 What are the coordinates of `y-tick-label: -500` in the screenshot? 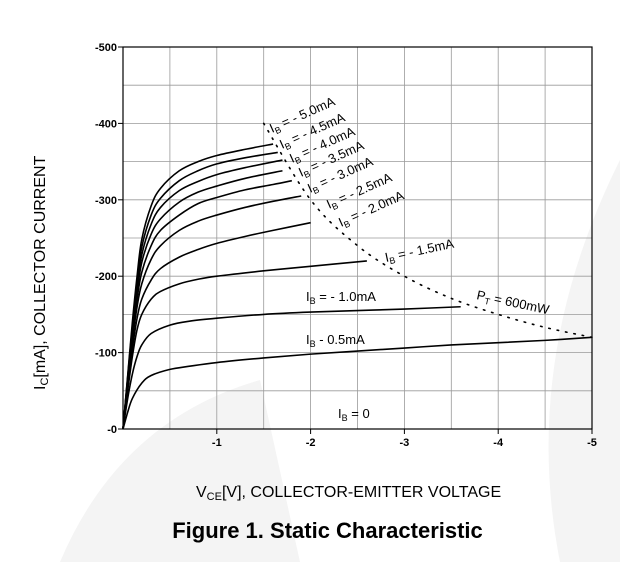 It's located at (106, 48).